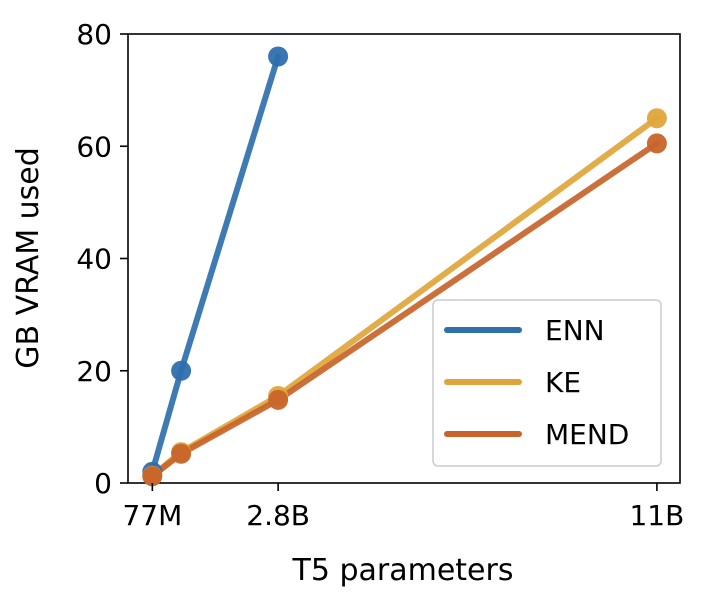 Image resolution: width=710 pixels, height=600 pixels. What do you see at coordinates (403, 570) in the screenshot?
I see `x-axis-title: T5 parameters` at bounding box center [403, 570].